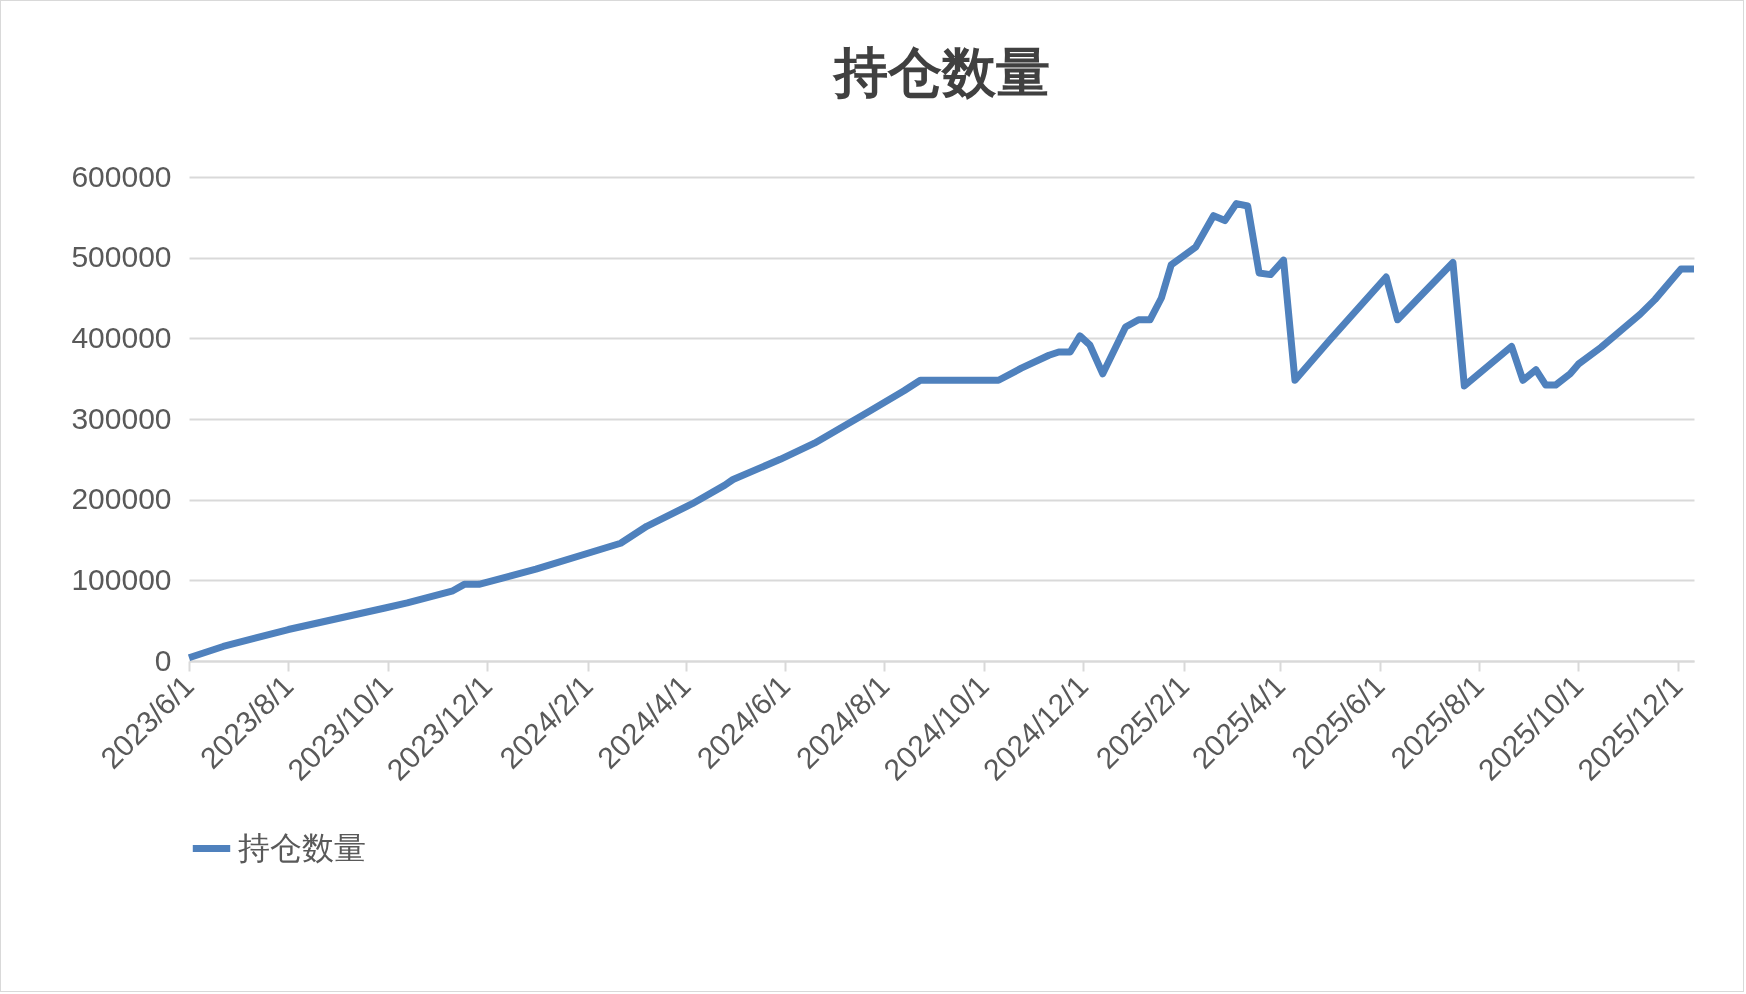 This screenshot has height=994, width=1746. Describe the element at coordinates (121, 337) in the screenshot. I see `y-tick-label: 400000` at that location.